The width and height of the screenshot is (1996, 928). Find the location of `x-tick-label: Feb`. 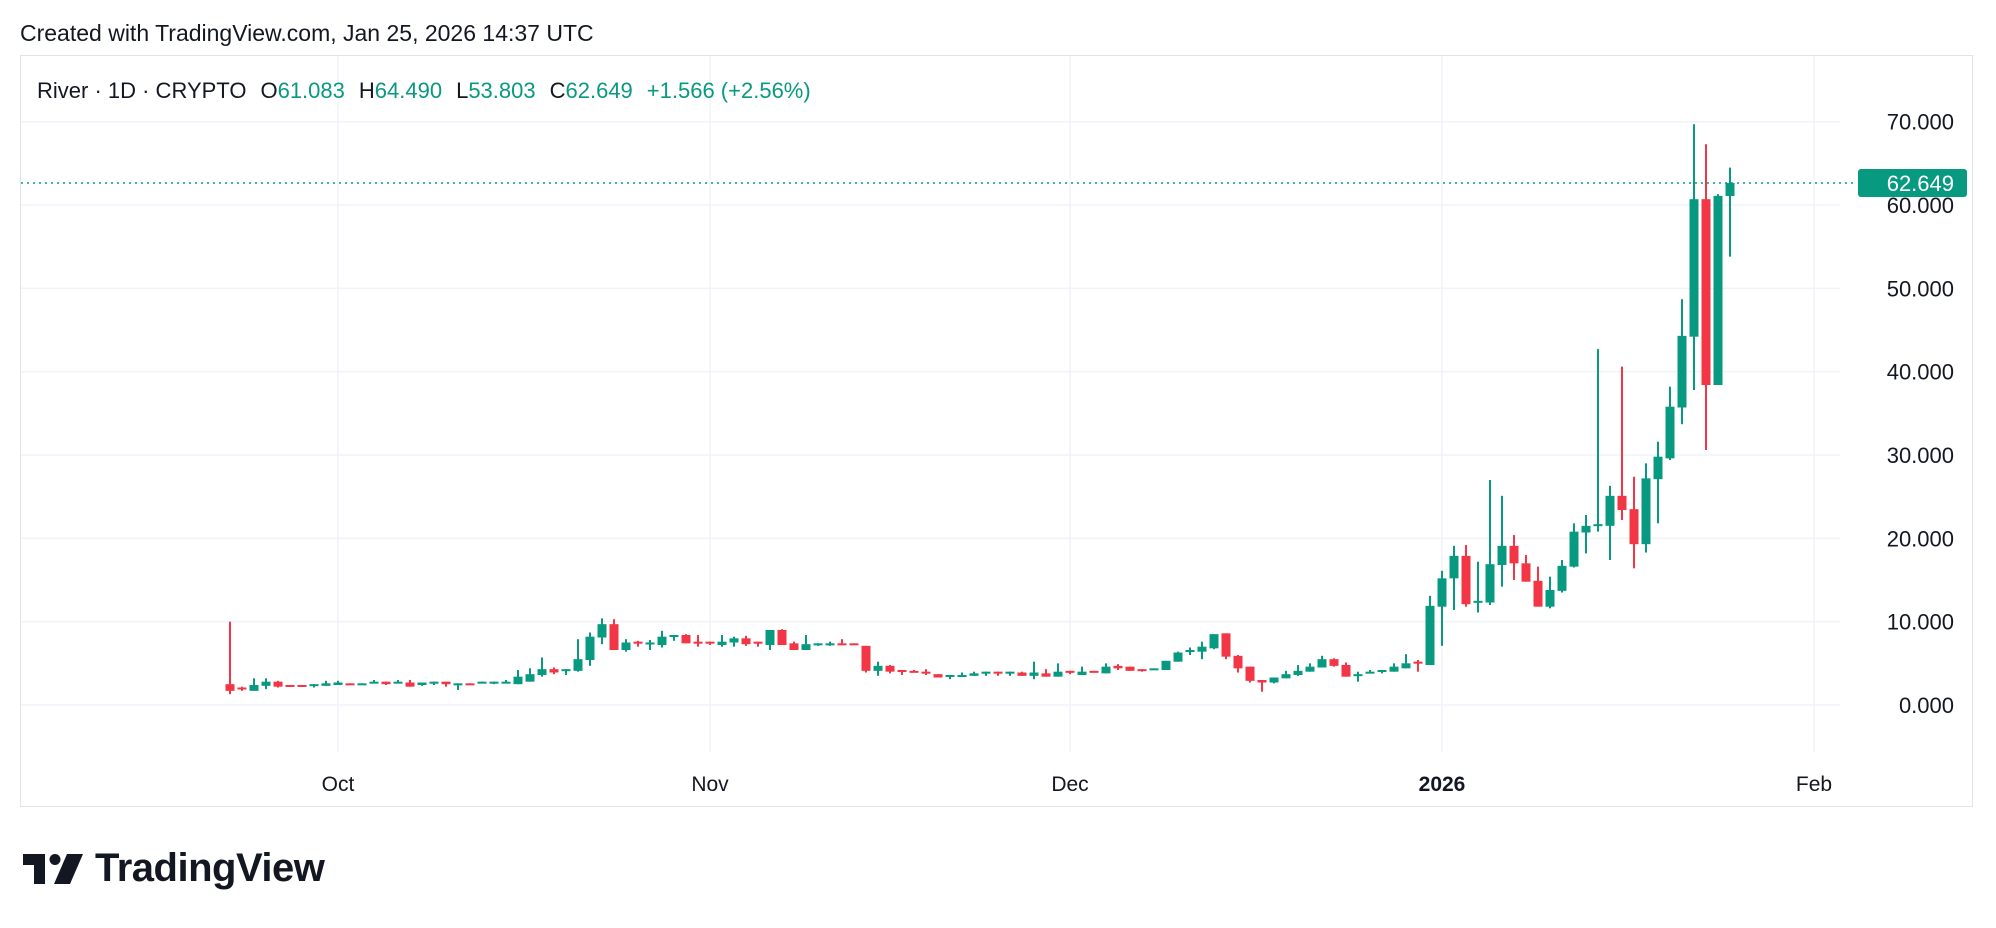

x-tick-label: Feb is located at coordinates (1814, 784).